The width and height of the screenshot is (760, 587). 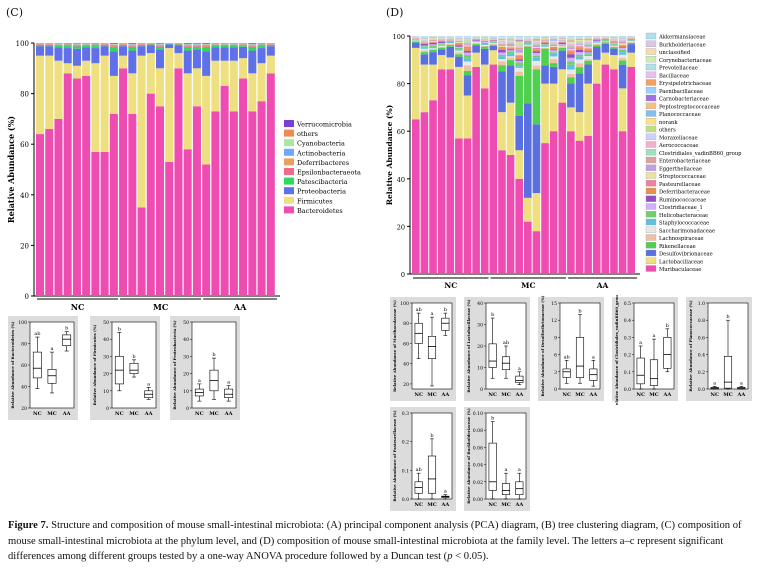 What do you see at coordinates (682, 45) in the screenshot?
I see `legend-label: Burkholderiaceae` at bounding box center [682, 45].